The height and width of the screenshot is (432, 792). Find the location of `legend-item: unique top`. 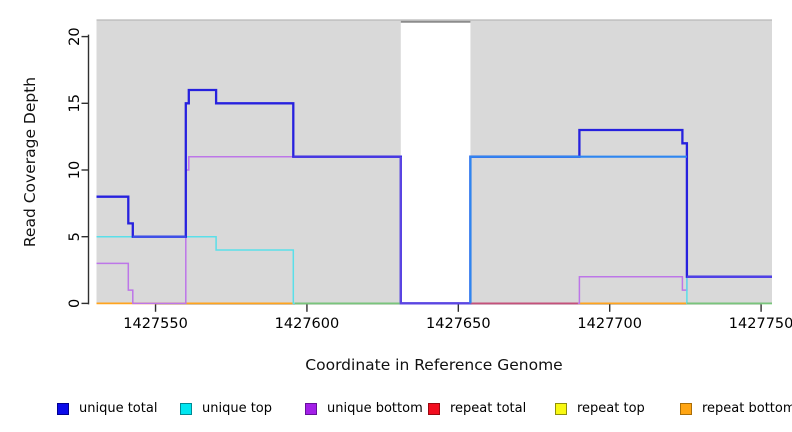

legend-item: unique top is located at coordinates (226, 409).